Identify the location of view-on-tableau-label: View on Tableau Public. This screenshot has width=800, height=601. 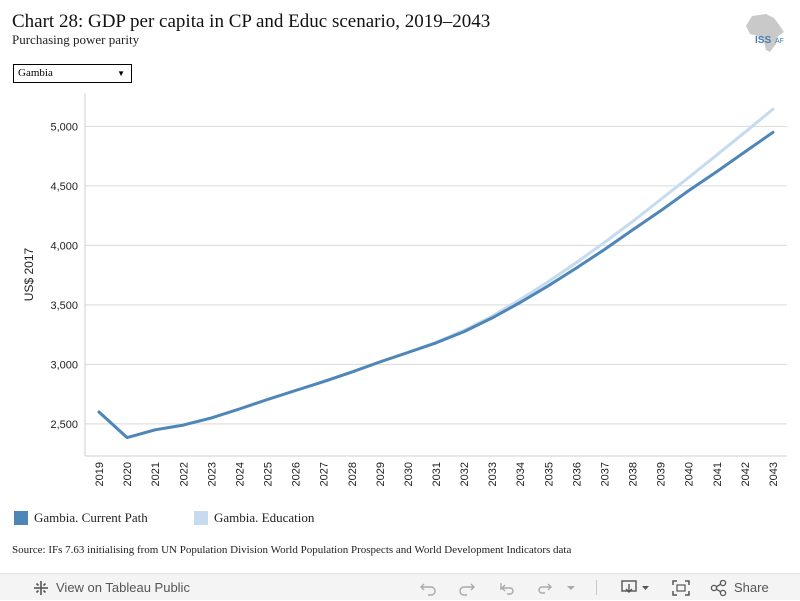
(123, 587).